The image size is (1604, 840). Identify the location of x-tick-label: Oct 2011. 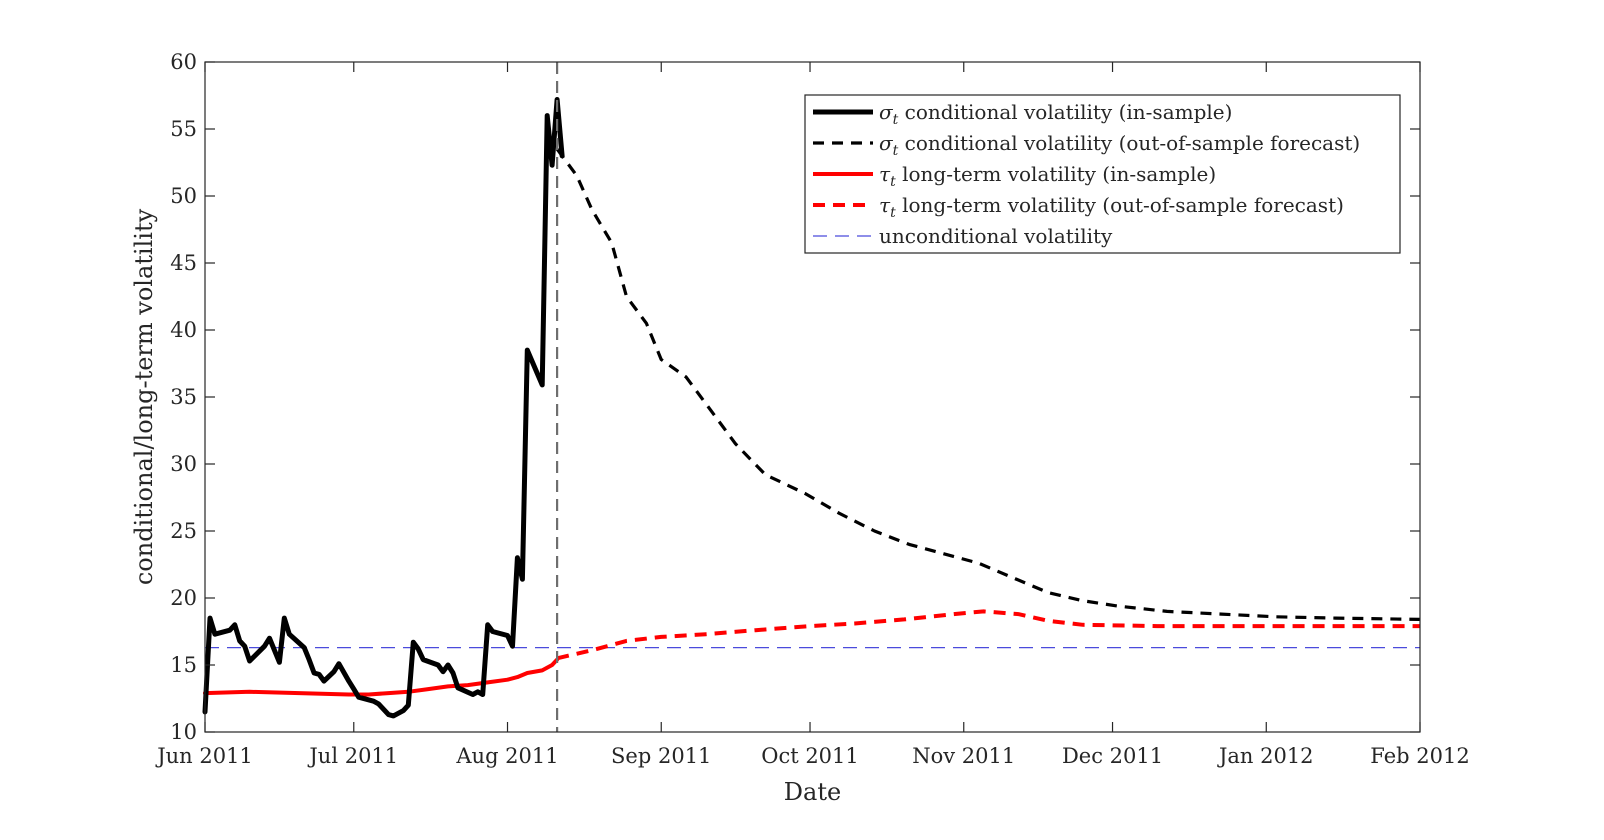
(810, 756).